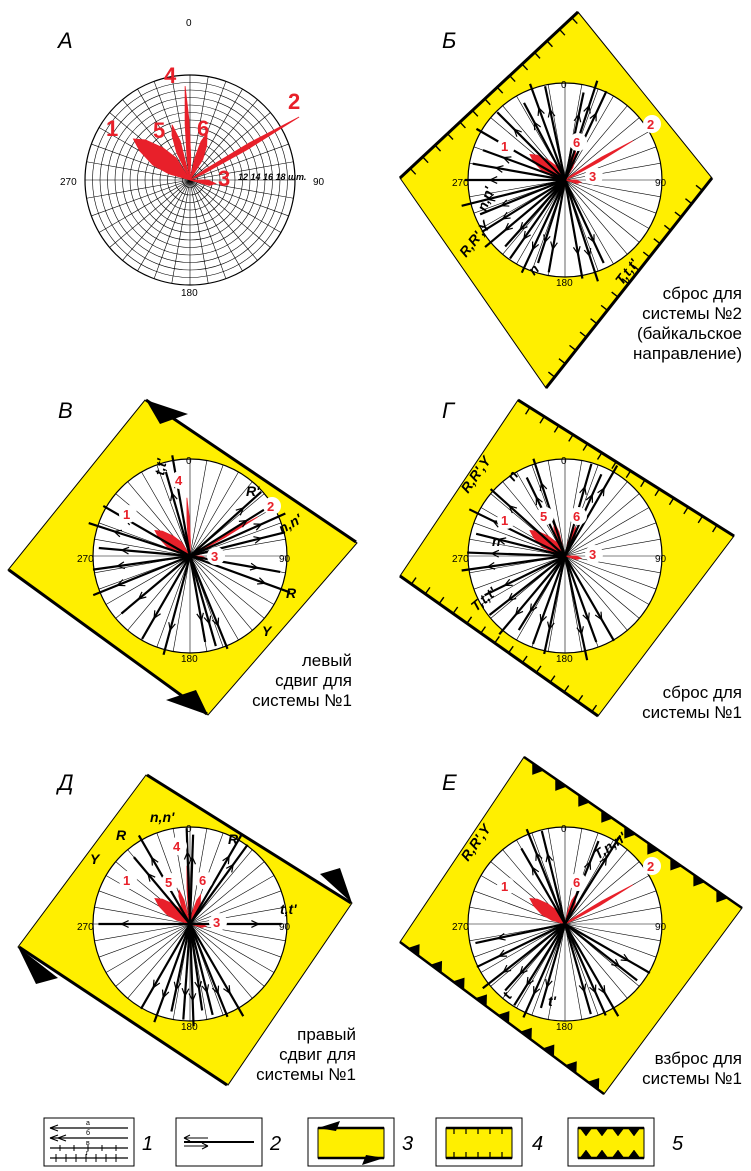 The image size is (751, 1171). Describe the element at coordinates (249, 839) in the screenshot. I see `zone-edge-d-top` at that location.